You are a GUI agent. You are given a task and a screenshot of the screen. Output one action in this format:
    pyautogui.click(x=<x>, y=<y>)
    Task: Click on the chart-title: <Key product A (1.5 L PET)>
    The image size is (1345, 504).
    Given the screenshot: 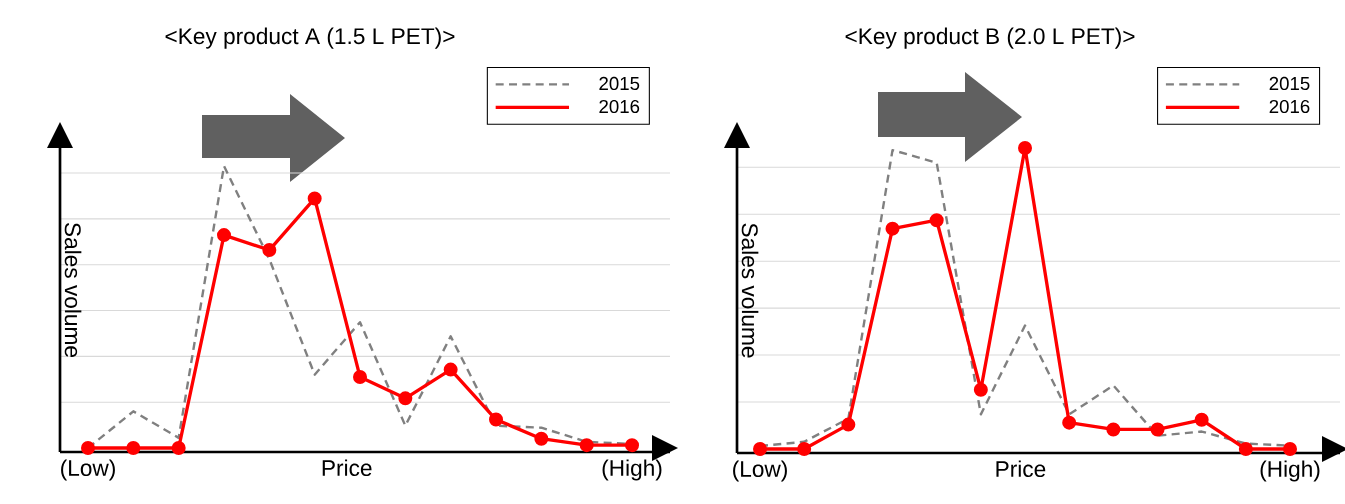 What is the action you would take?
    pyautogui.click(x=310, y=38)
    